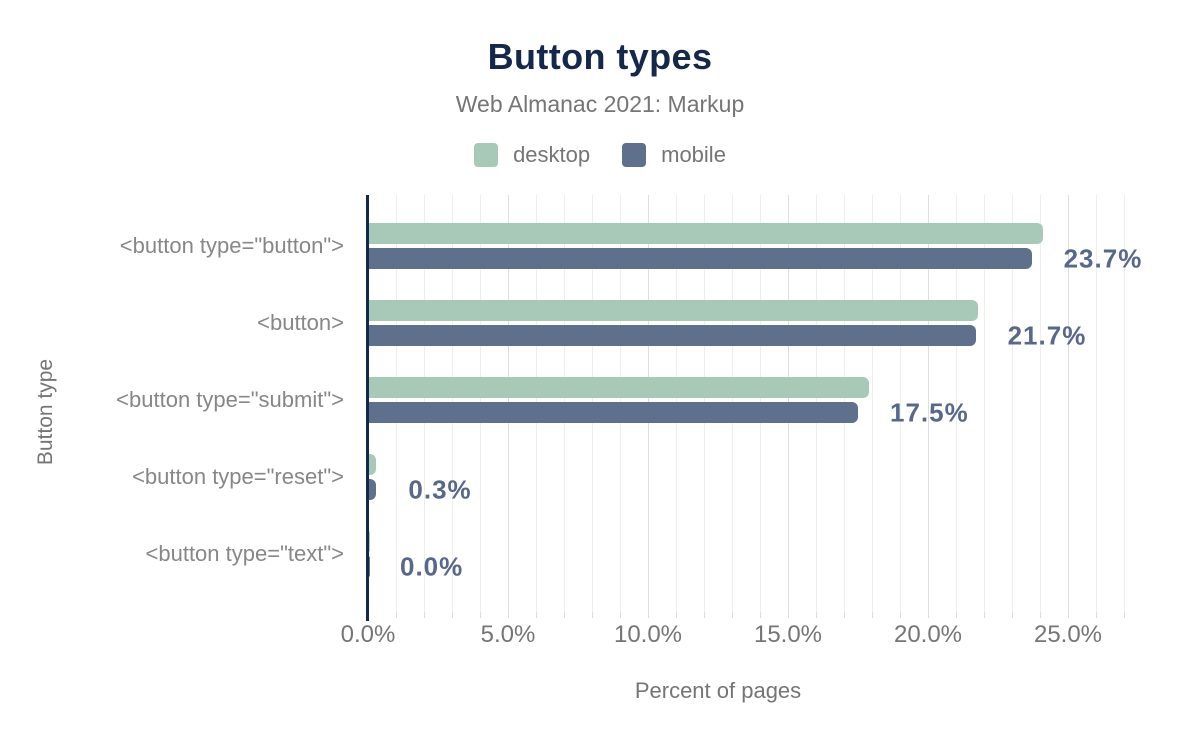  What do you see at coordinates (231, 245) in the screenshot?
I see `category-label: <button type="button">` at bounding box center [231, 245].